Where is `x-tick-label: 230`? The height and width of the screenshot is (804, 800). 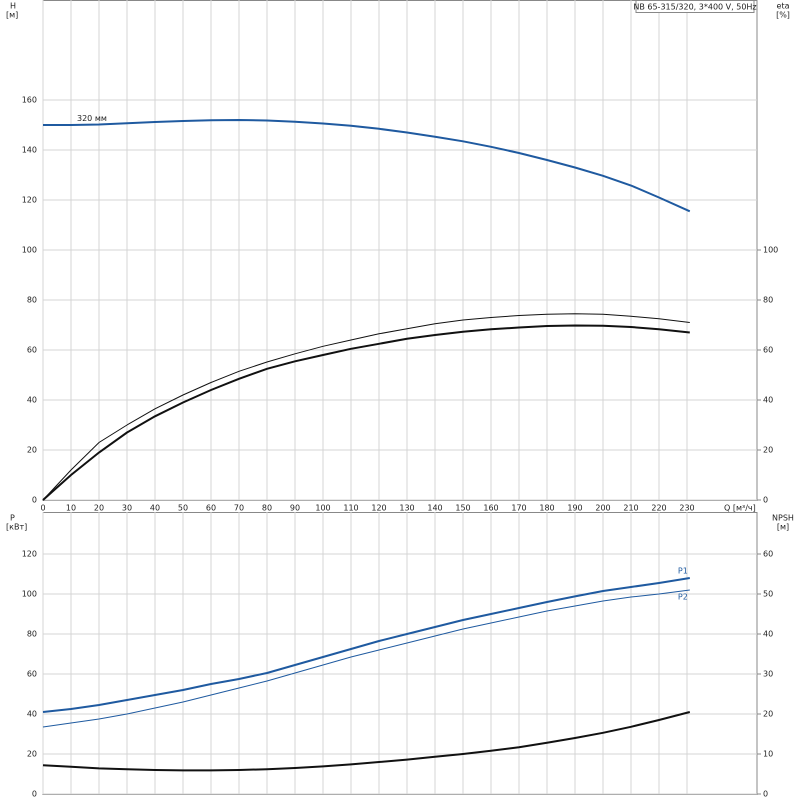
x-tick-label: 230 is located at coordinates (686, 508).